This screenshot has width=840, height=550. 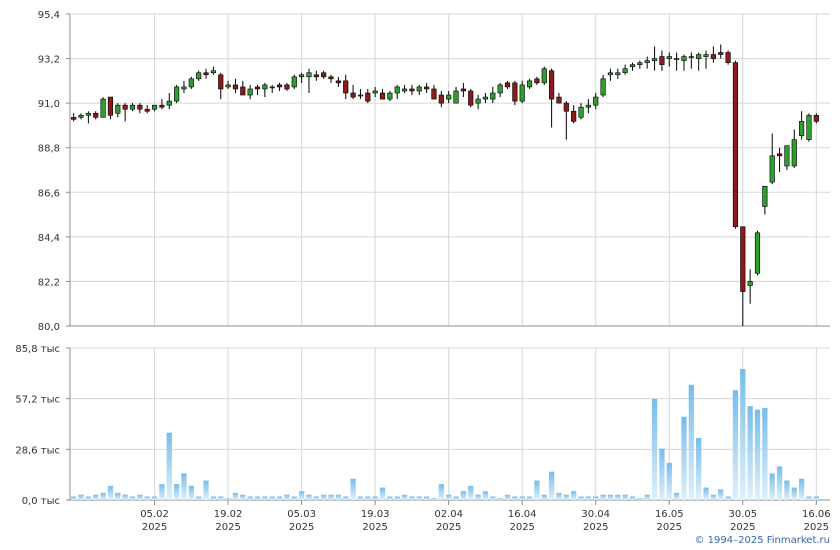 What do you see at coordinates (41, 501) in the screenshot?
I see `volume-tick-label: 0,0 тыс` at bounding box center [41, 501].